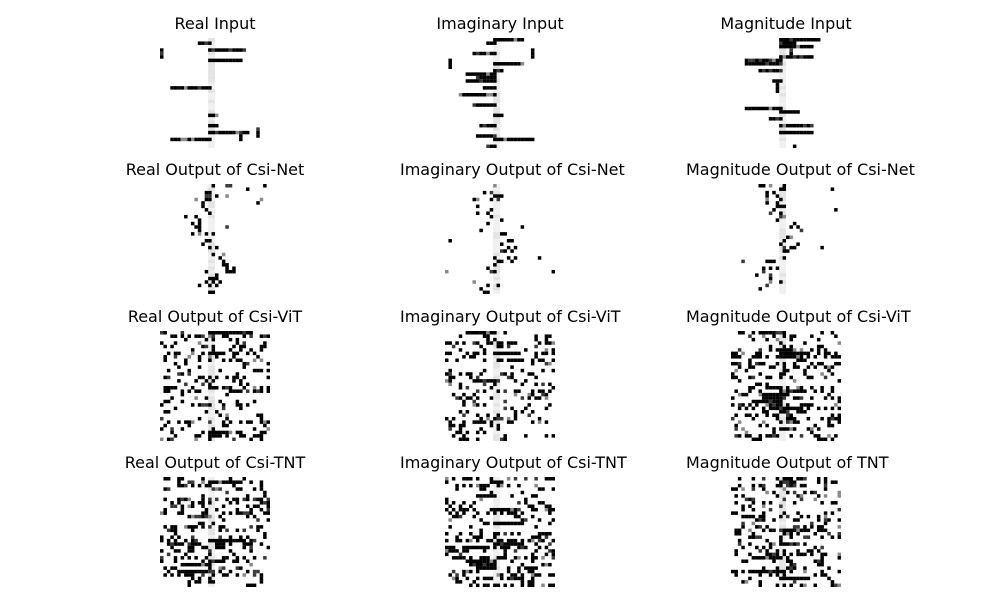 The width and height of the screenshot is (1000, 600). I want to click on panel-real-input: Real Input, so click(215, 84).